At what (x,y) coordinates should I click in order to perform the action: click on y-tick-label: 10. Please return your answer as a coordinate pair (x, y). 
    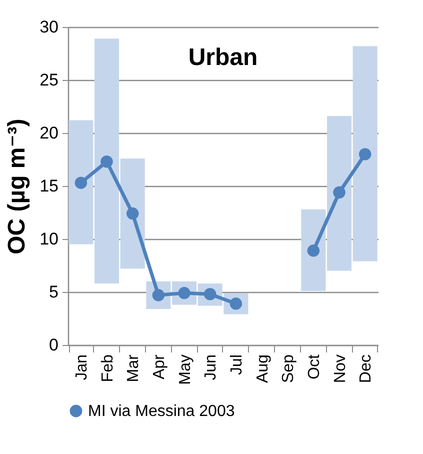
    Looking at the image, I should click on (49, 239).